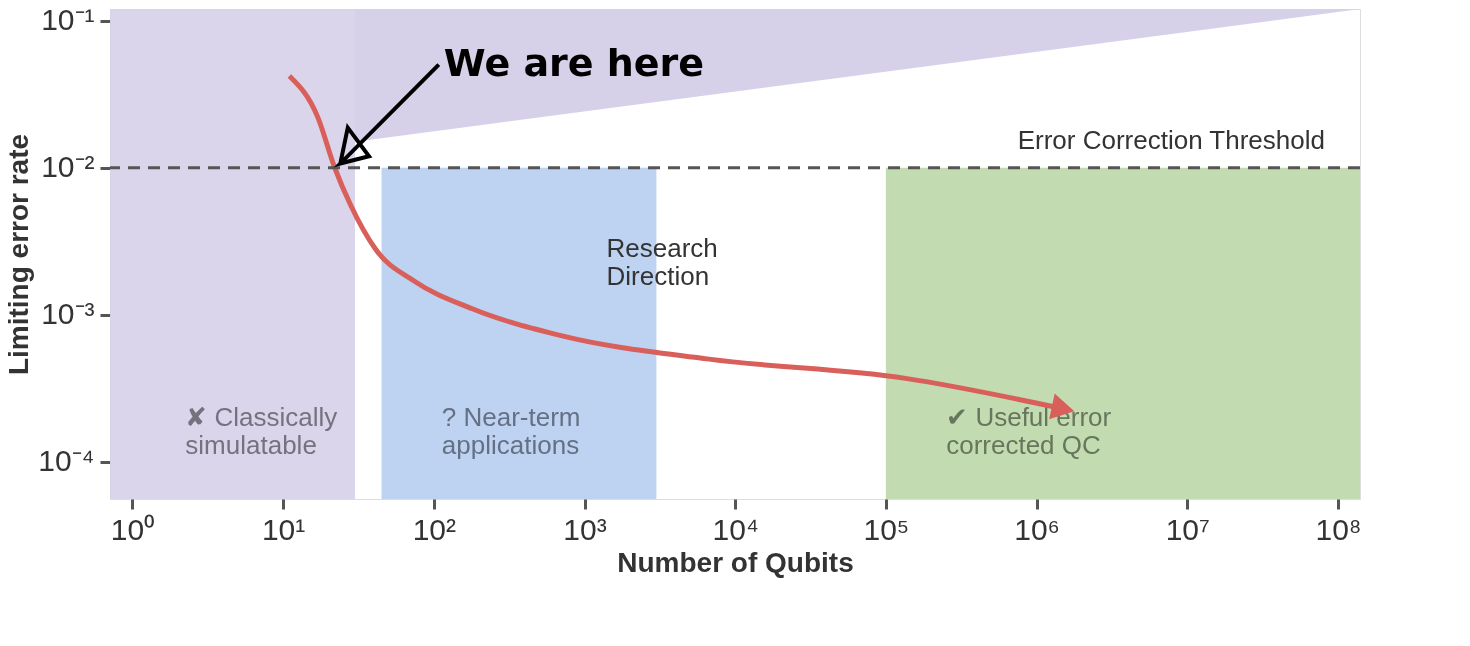 The height and width of the screenshot is (646, 1470). I want to click on x-tick-label: 10⁶, so click(1037, 529).